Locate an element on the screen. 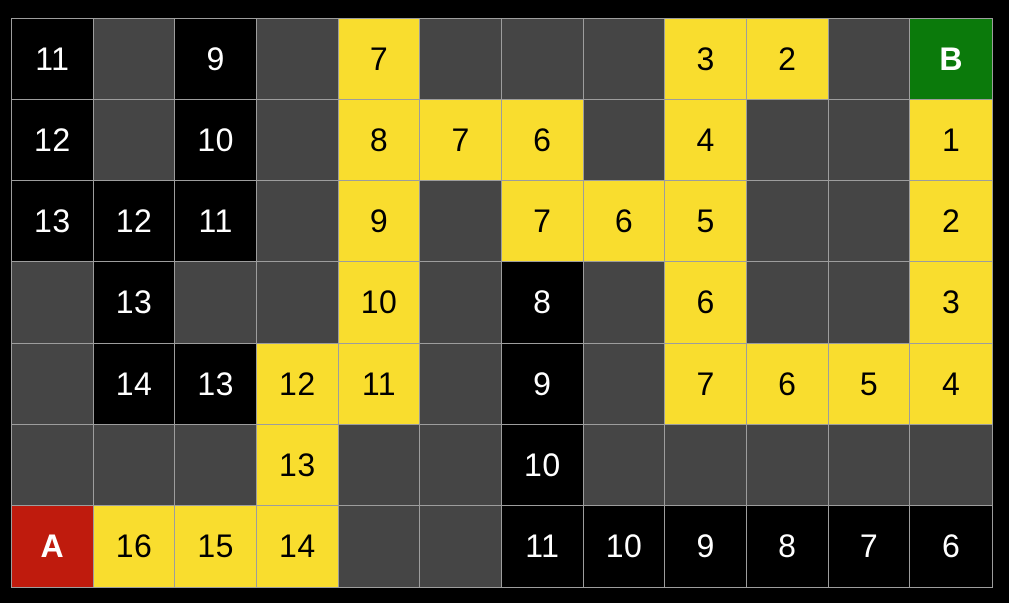  path-cell: 14 is located at coordinates (297, 546).